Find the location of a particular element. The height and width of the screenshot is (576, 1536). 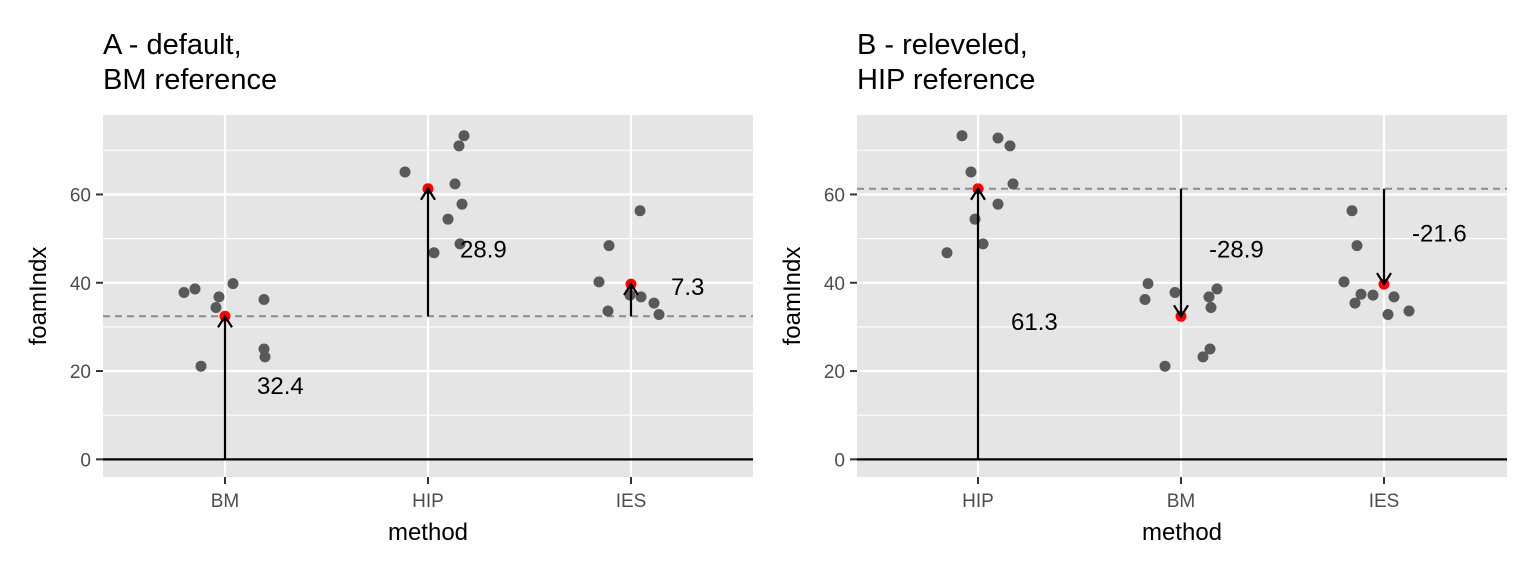

panel-a-title: A - default, BM reference is located at coordinates (190, 63).